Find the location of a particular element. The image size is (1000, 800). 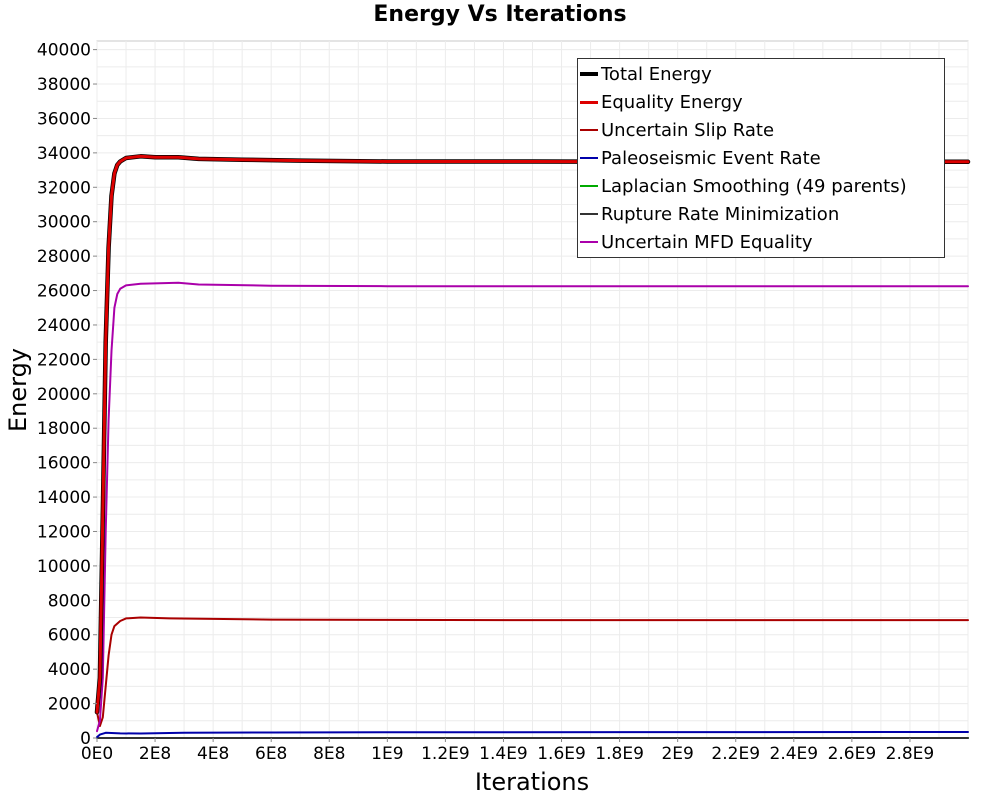

legend-item: Uncertain MFD Equality is located at coordinates (696, 242).